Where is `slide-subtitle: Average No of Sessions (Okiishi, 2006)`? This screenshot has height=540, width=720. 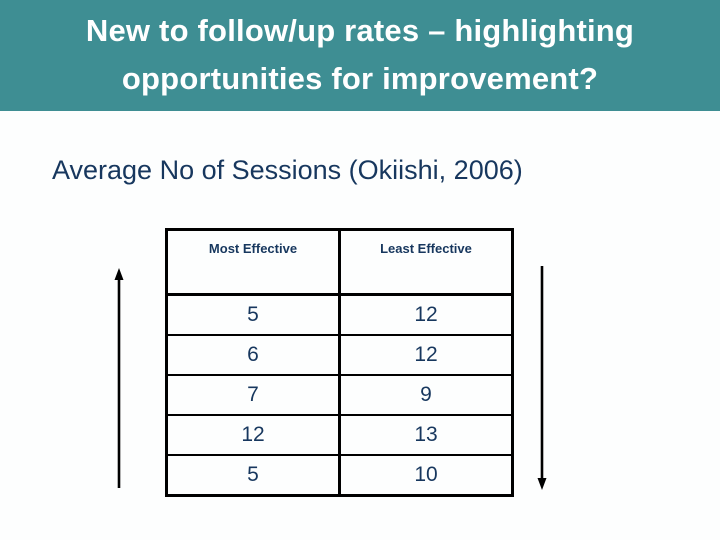
slide-subtitle: Average No of Sessions (Okiishi, 2006) is located at coordinates (287, 170).